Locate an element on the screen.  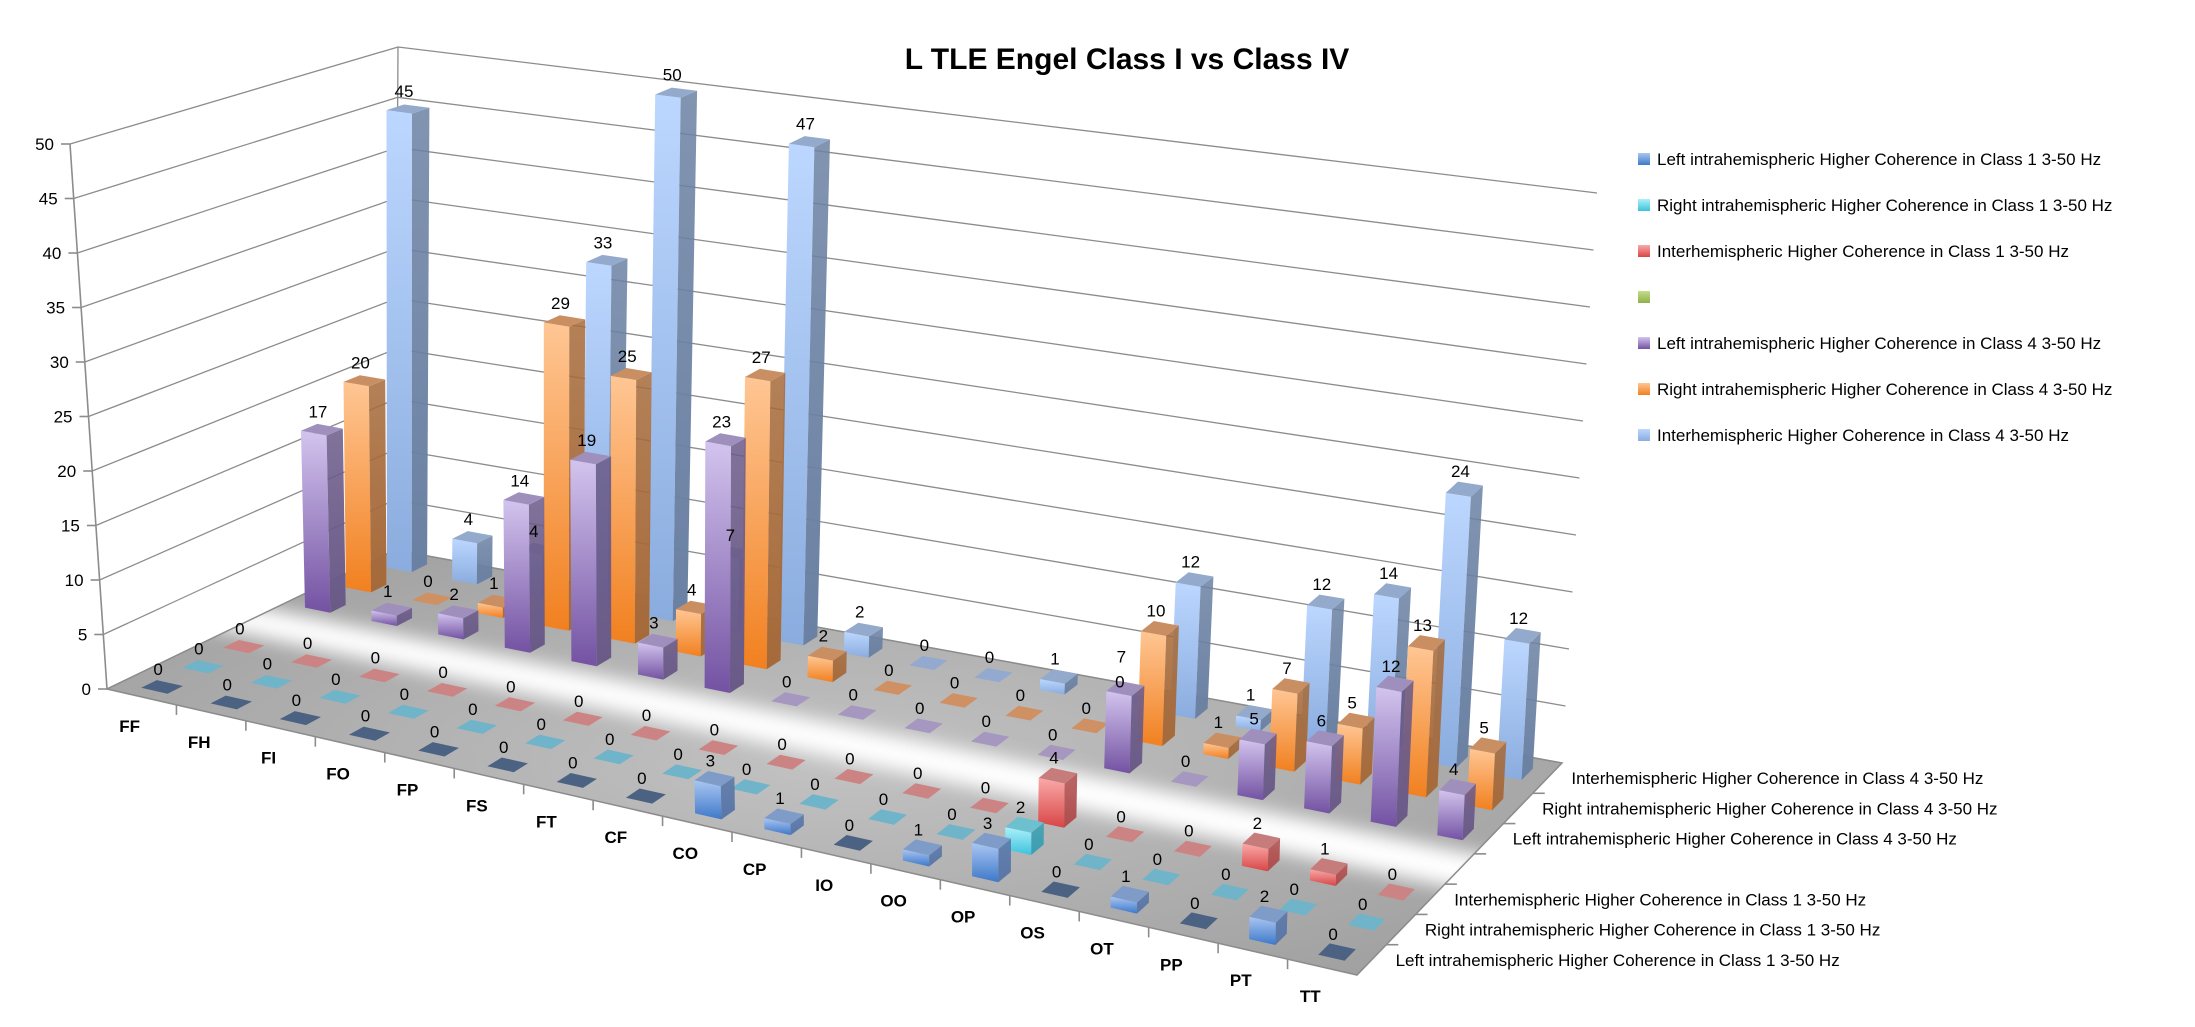
y-tick-label: 5 is located at coordinates (82, 635).